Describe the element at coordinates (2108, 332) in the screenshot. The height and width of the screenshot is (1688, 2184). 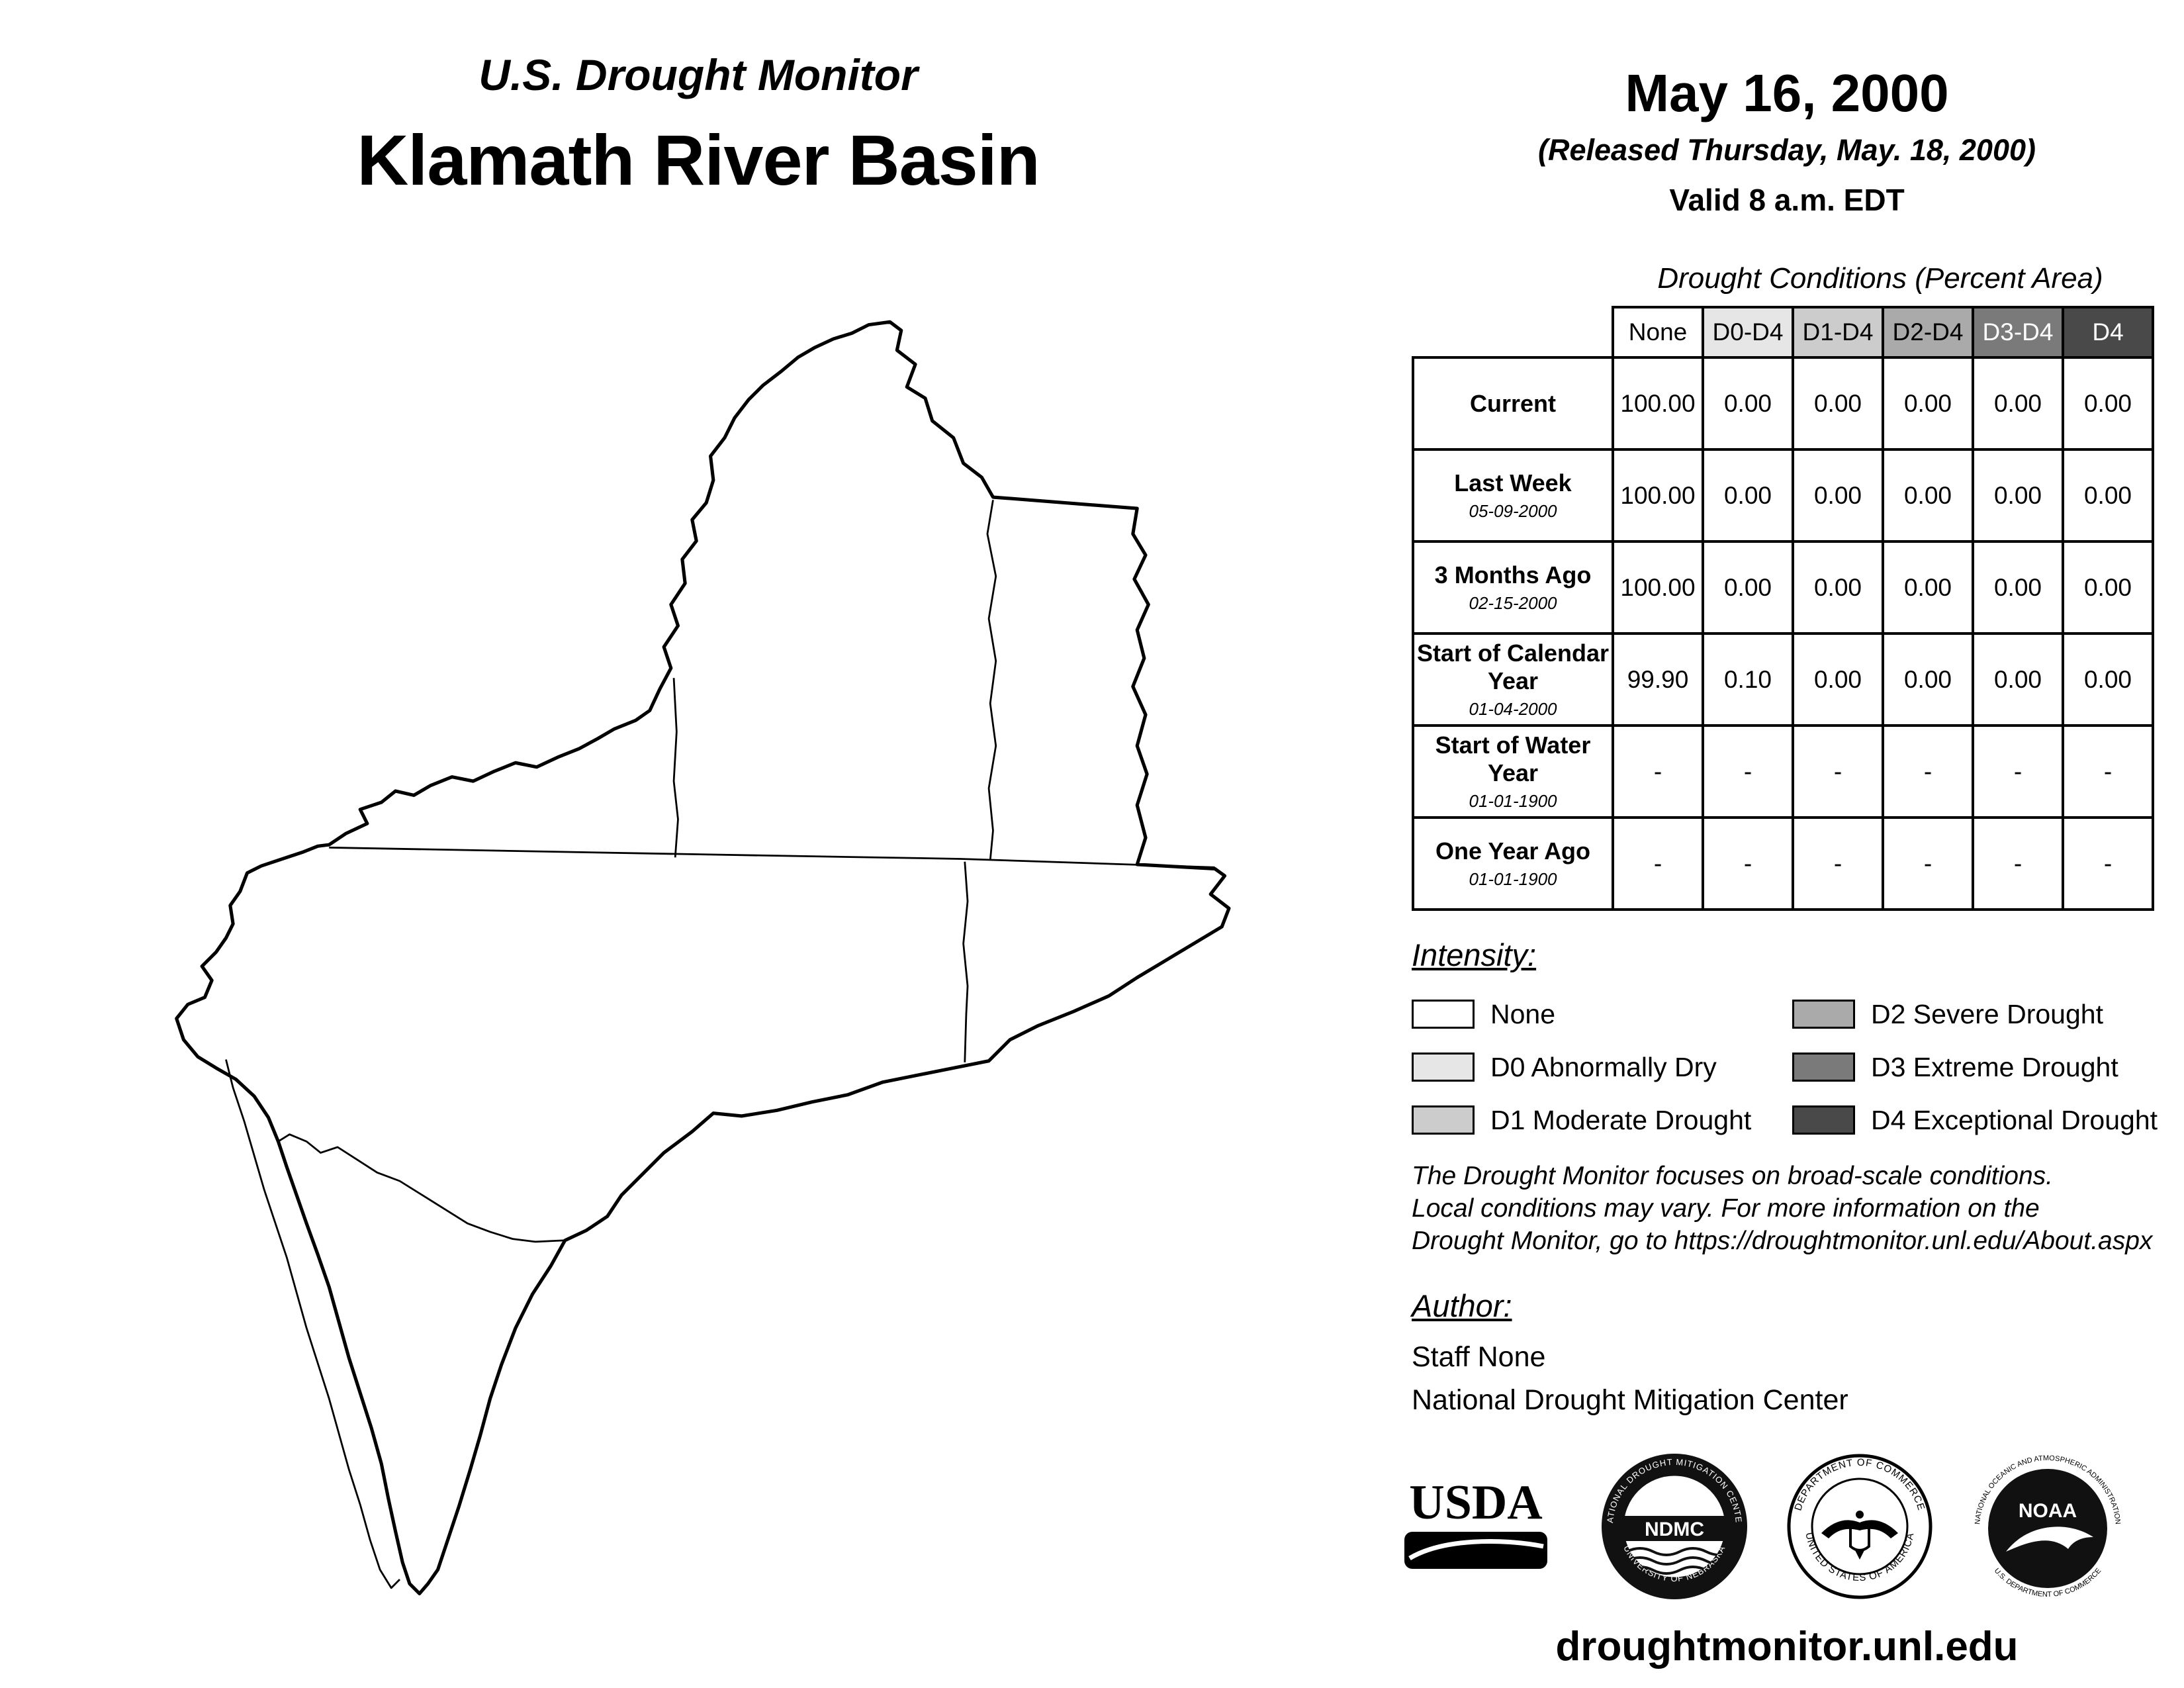
I see `header-cell: D4` at that location.